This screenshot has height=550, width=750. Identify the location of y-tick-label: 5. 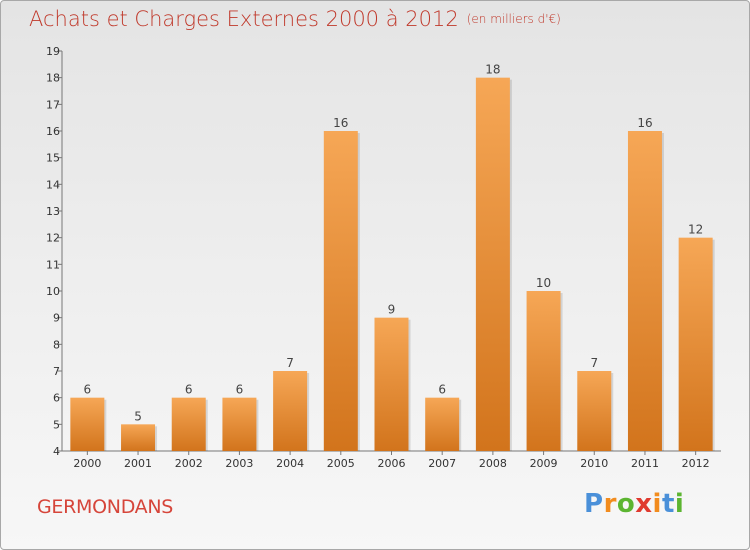
(56, 424).